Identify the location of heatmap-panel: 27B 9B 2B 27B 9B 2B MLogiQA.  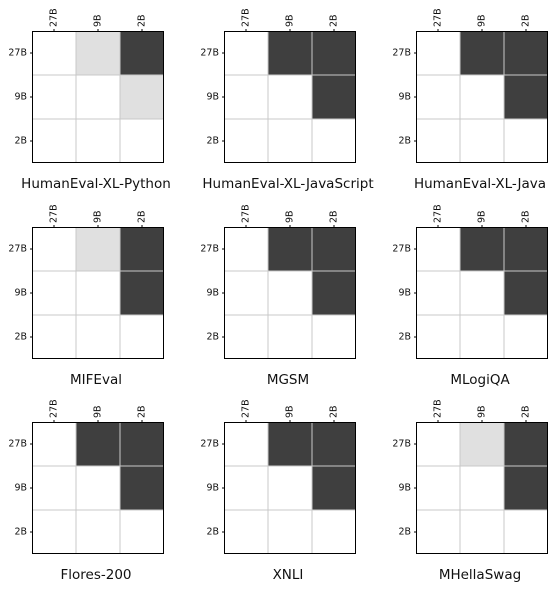
(470, 296).